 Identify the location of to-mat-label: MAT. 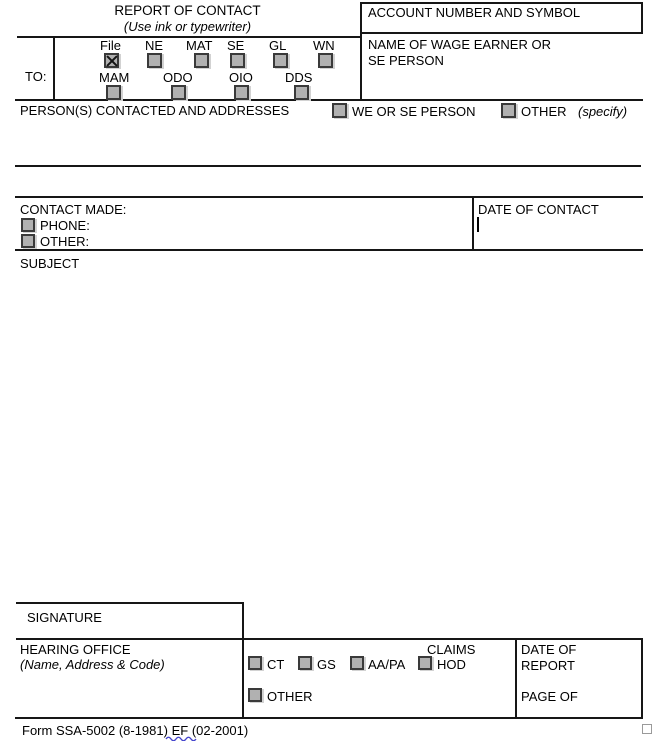
(199, 45).